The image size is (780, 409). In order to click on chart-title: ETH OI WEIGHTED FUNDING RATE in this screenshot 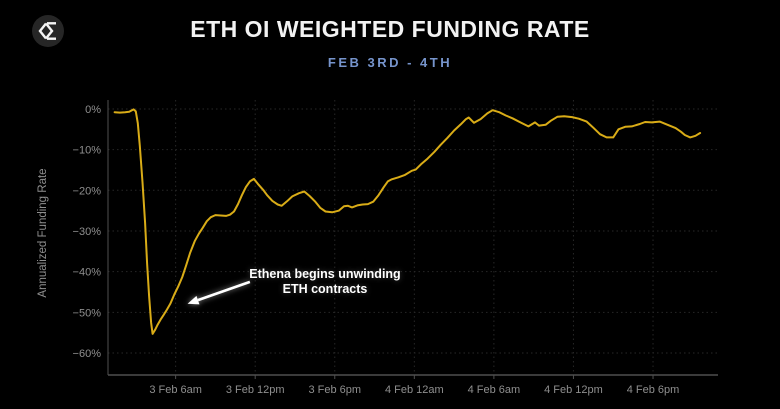, I will do `click(390, 29)`.